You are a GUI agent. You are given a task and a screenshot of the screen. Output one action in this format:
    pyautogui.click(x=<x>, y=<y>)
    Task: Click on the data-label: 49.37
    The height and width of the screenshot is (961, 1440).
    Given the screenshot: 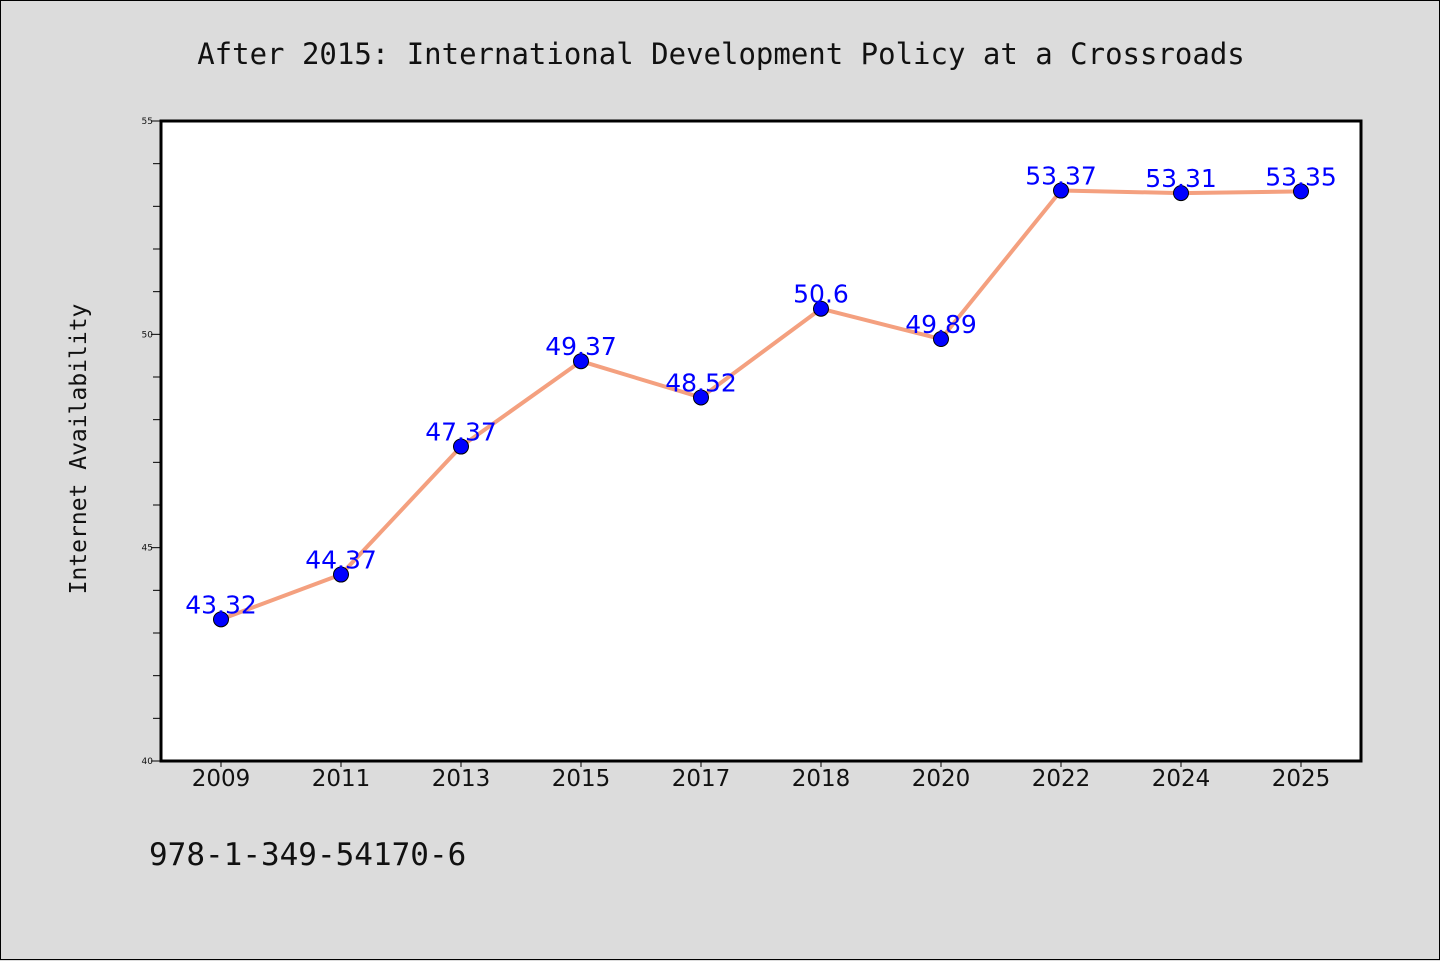 What is the action you would take?
    pyautogui.click(x=581, y=346)
    